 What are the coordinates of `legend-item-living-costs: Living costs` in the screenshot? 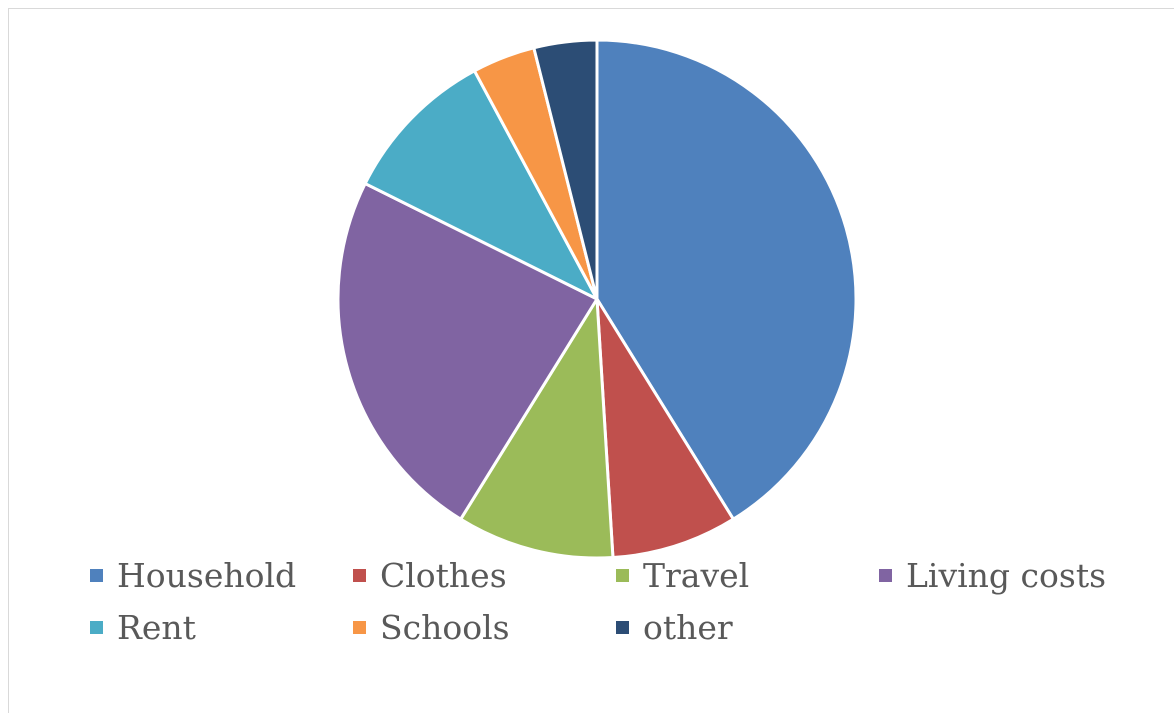 It's located at (1010, 575).